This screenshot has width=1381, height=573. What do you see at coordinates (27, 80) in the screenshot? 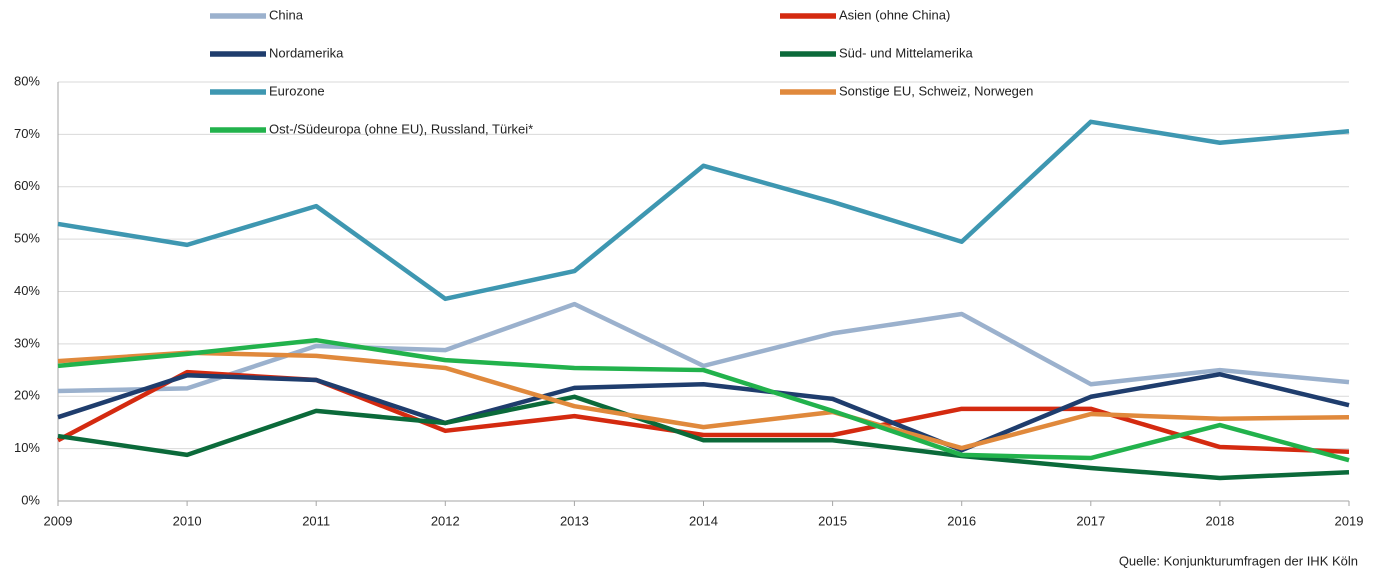
I see `y-tick-label: 80%` at bounding box center [27, 80].